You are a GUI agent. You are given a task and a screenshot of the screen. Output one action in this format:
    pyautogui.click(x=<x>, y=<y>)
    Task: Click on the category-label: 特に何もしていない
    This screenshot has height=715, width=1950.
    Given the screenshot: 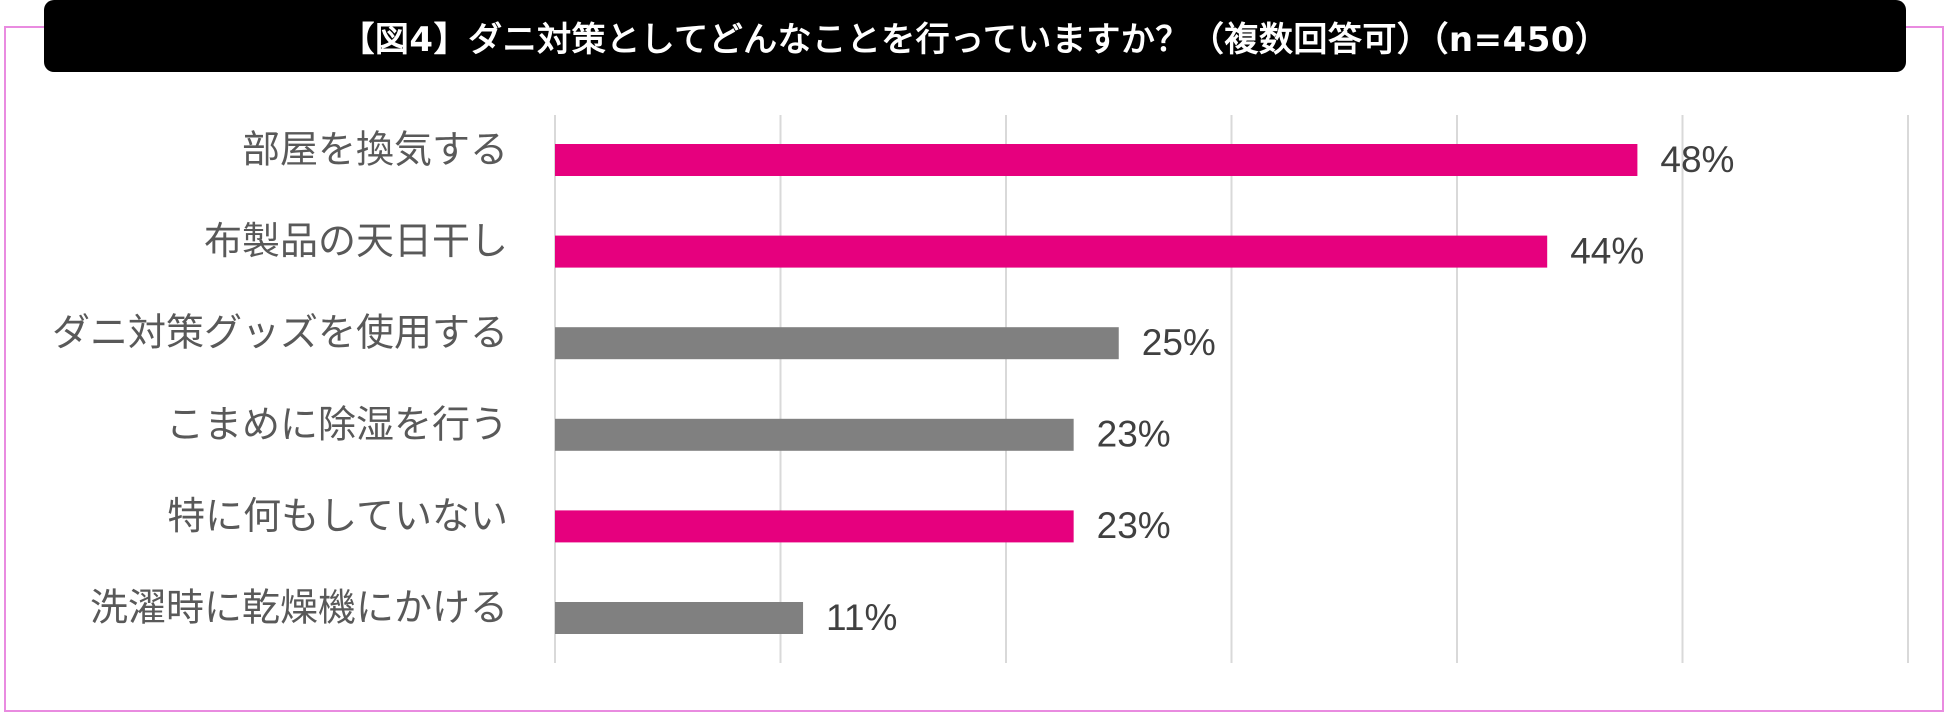 What is the action you would take?
    pyautogui.click(x=337, y=516)
    